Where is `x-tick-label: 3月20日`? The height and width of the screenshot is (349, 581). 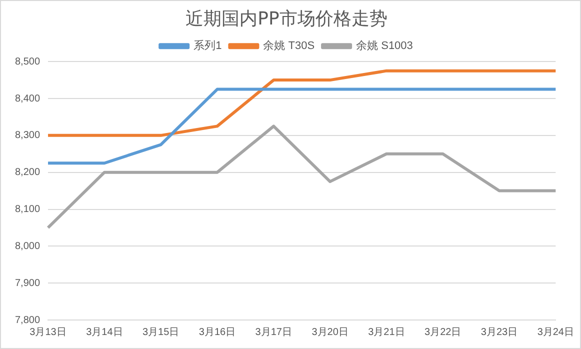 x-tick-label: 3月20日 is located at coordinates (330, 332).